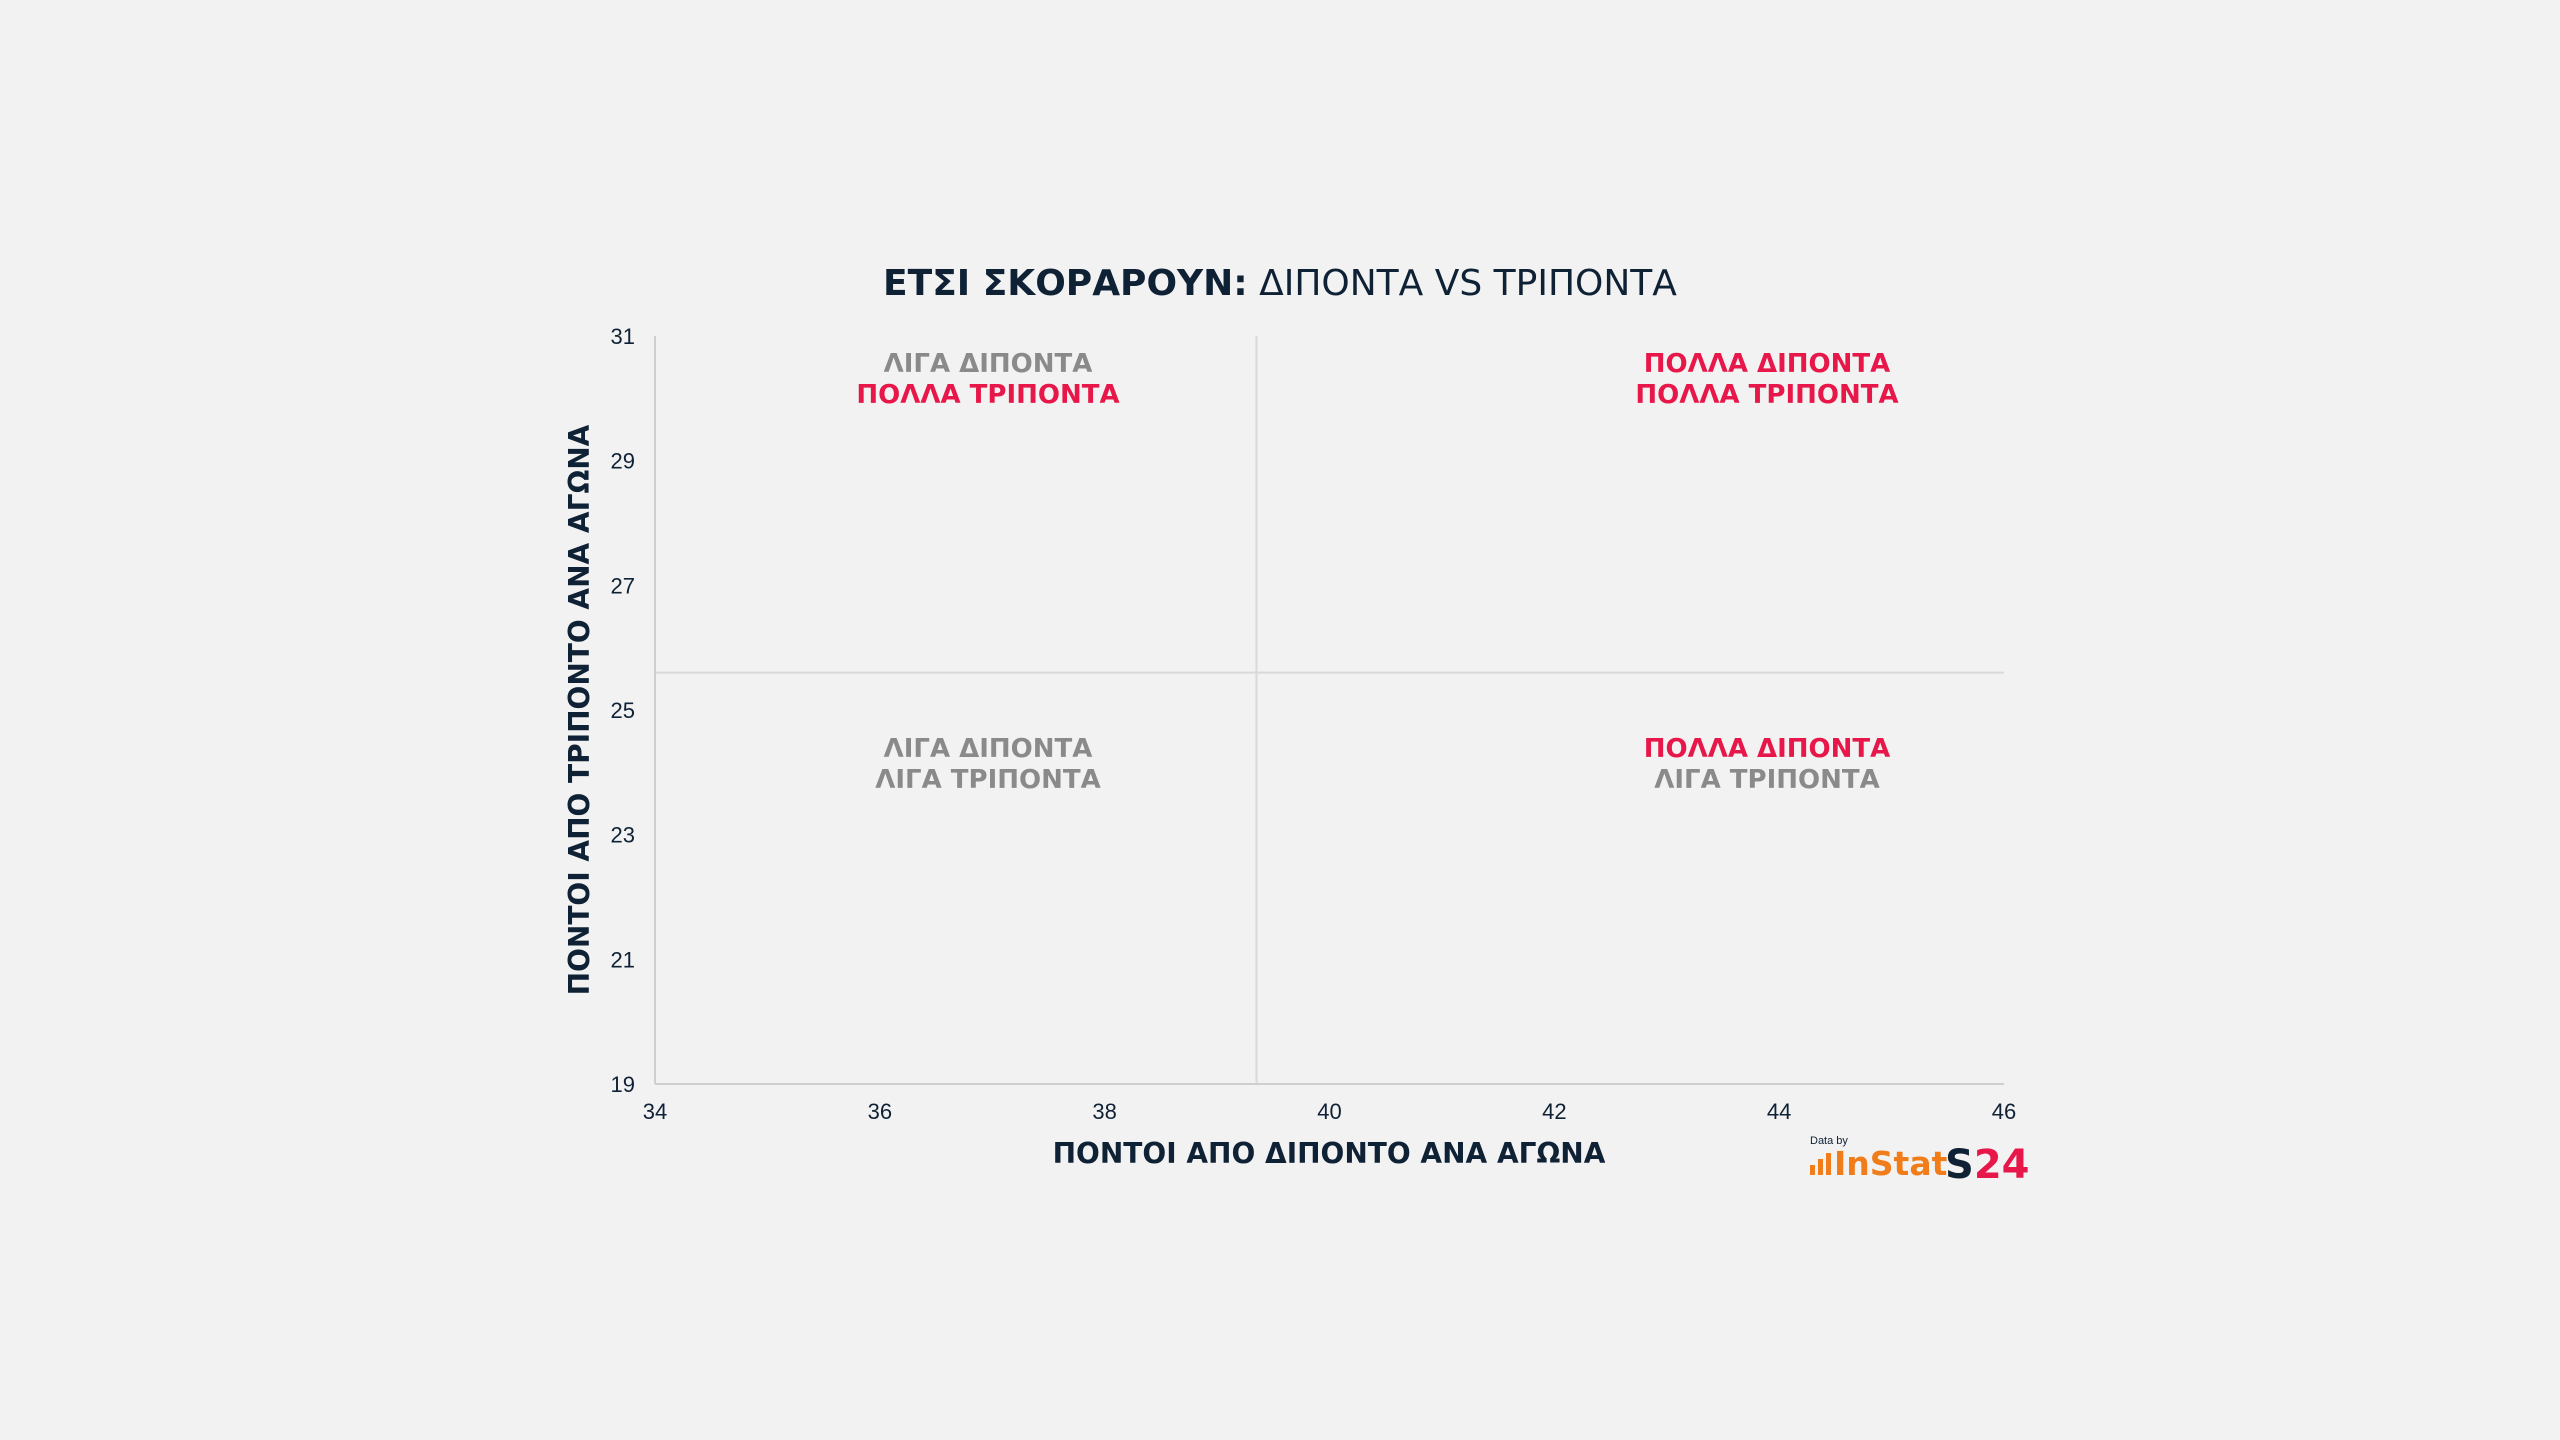 The image size is (2560, 1440). What do you see at coordinates (1767, 749) in the screenshot?
I see `quadrant-label-bottom-right: ΠΟΛΛΑ ΔΙΠΟΝΤΑ` at bounding box center [1767, 749].